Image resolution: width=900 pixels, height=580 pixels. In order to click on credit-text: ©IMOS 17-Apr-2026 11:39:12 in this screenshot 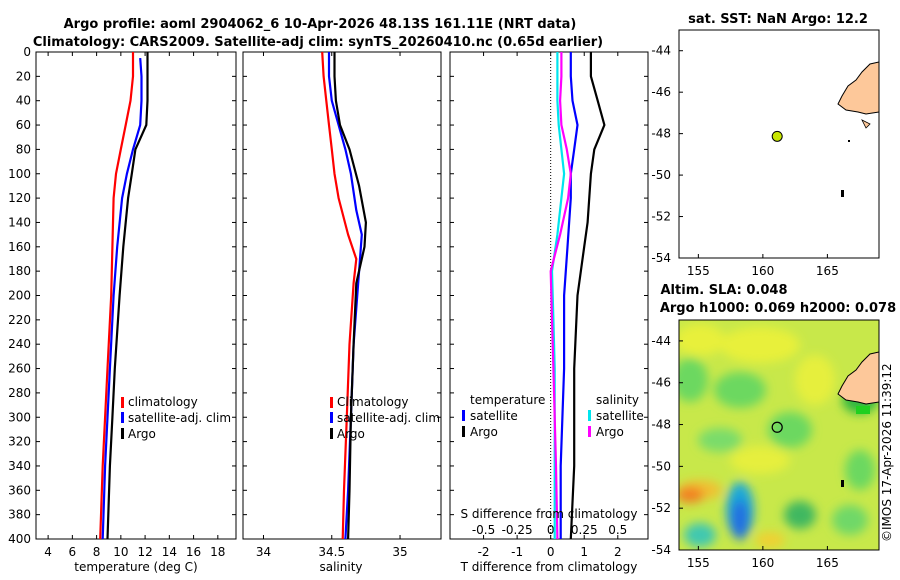, I will do `click(887, 452)`.